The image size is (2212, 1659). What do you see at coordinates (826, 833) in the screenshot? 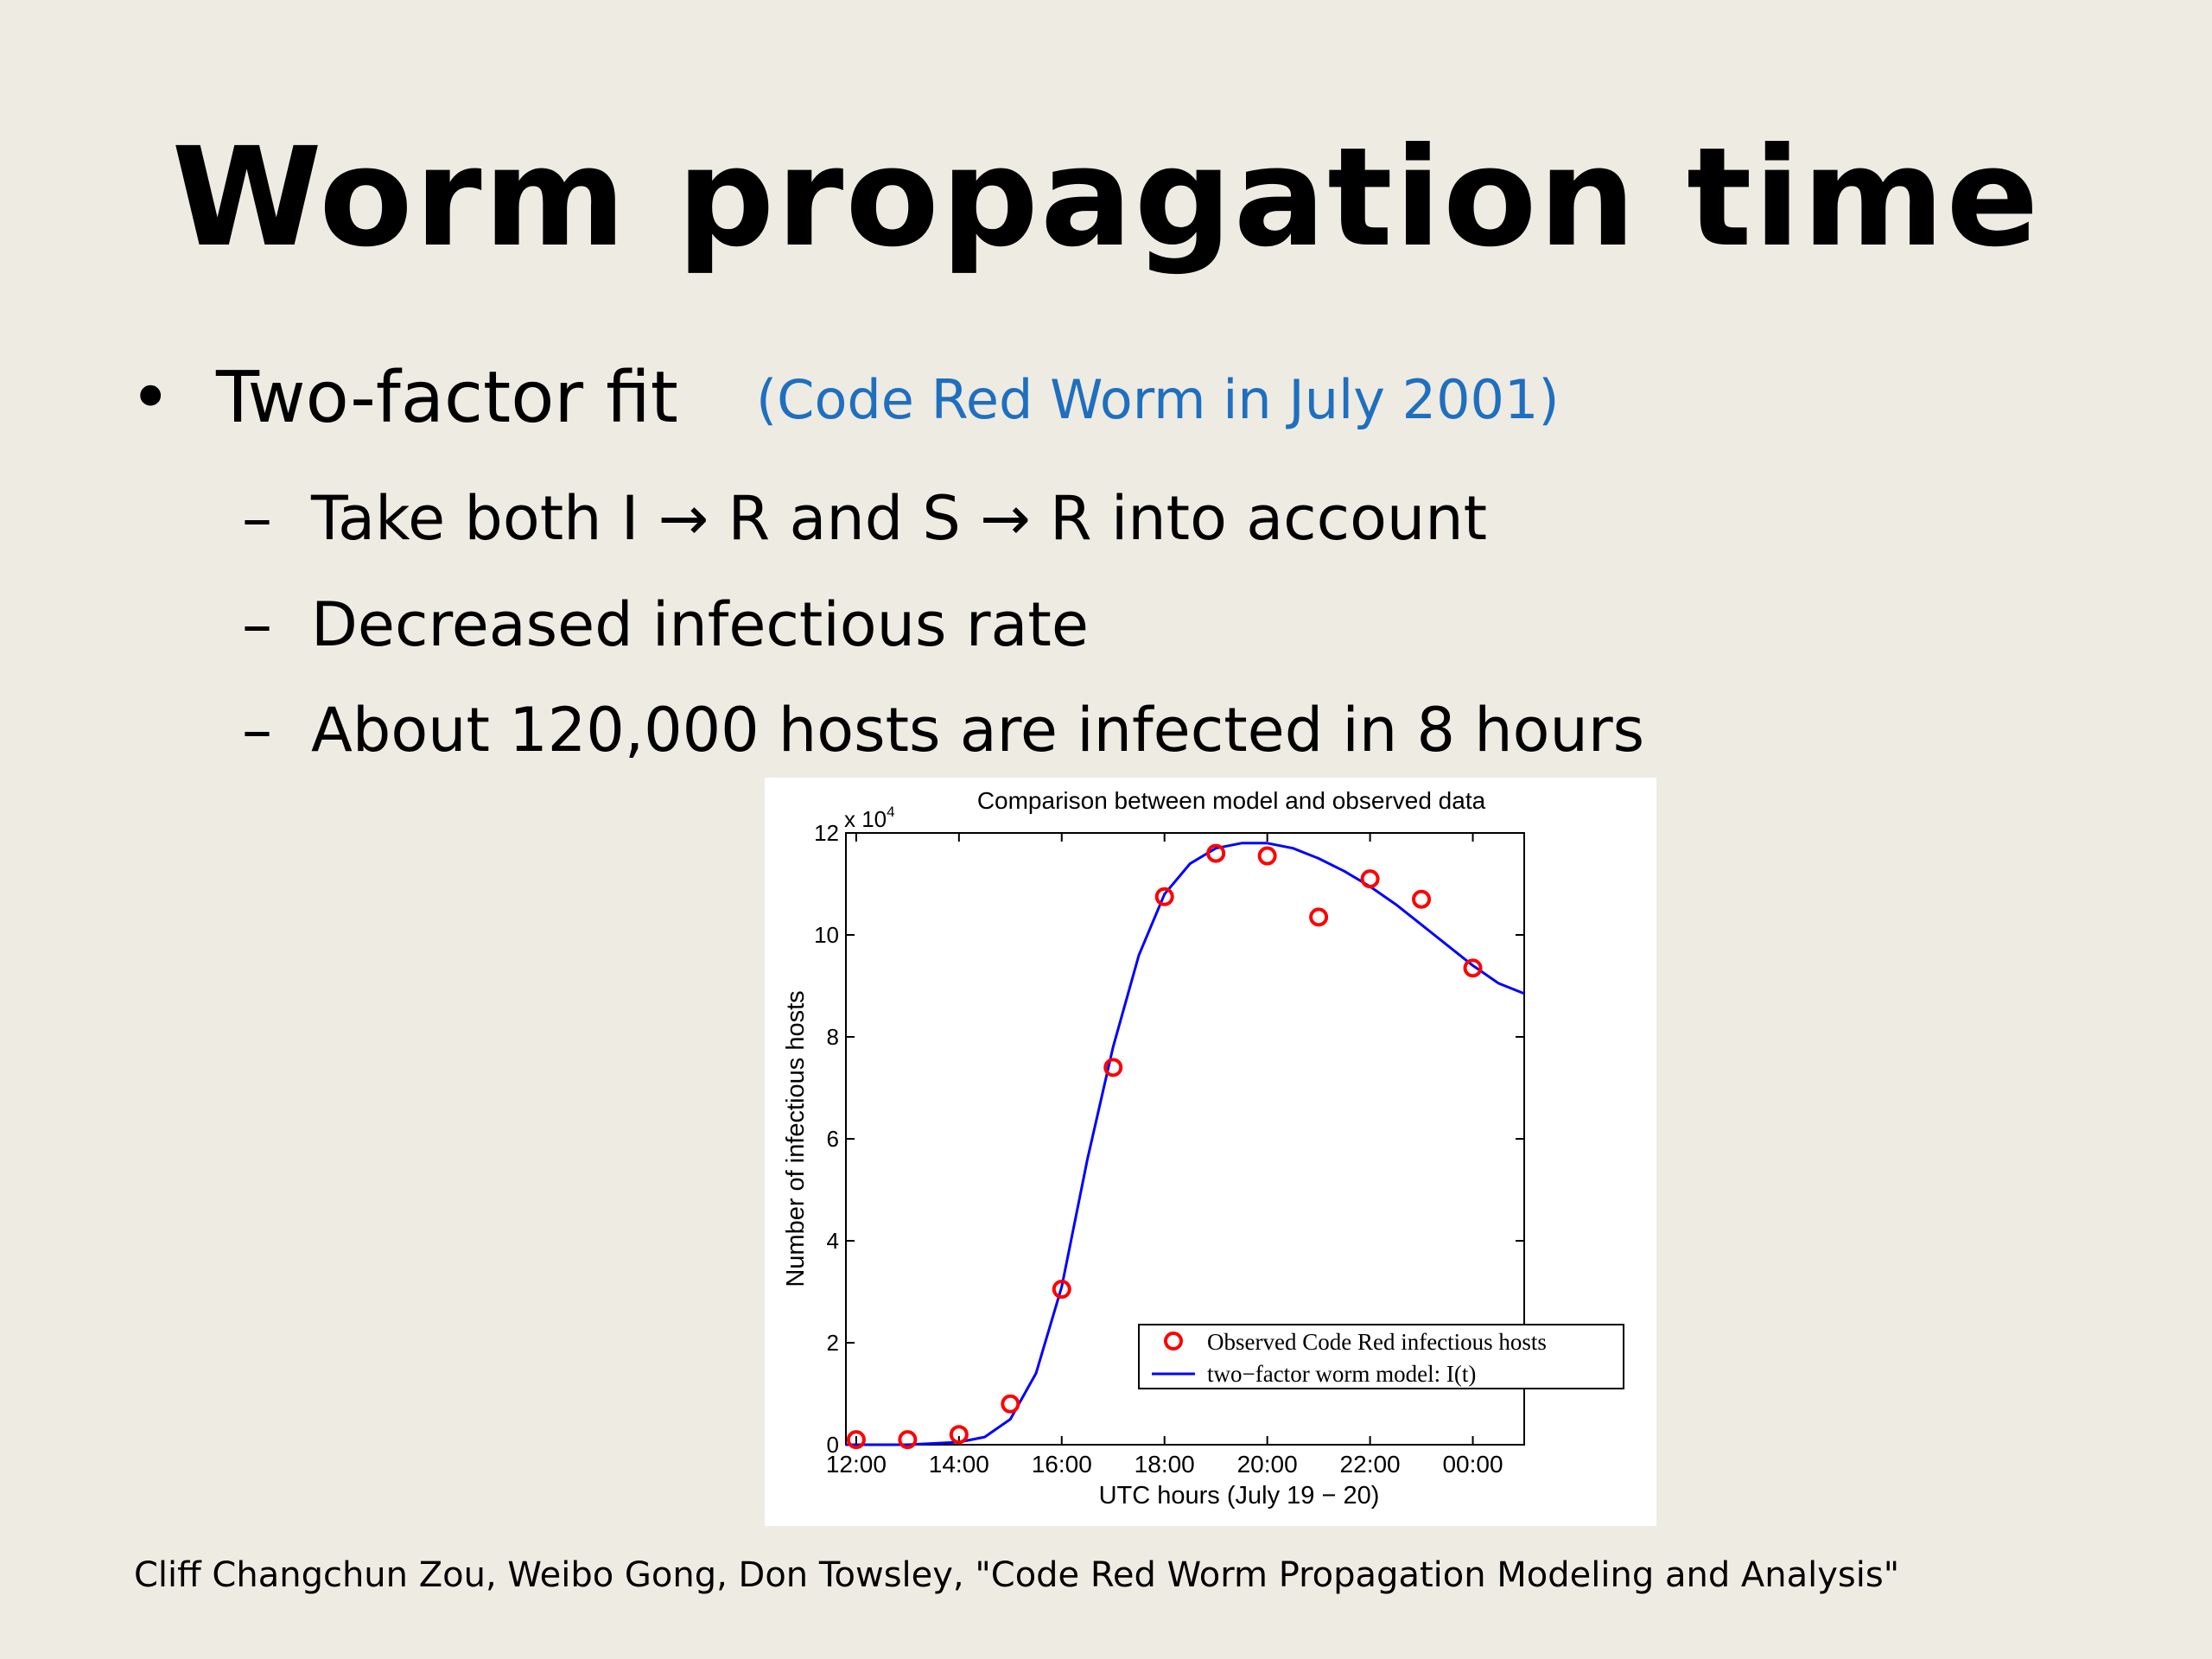
I see `y-tick-label: 12` at bounding box center [826, 833].